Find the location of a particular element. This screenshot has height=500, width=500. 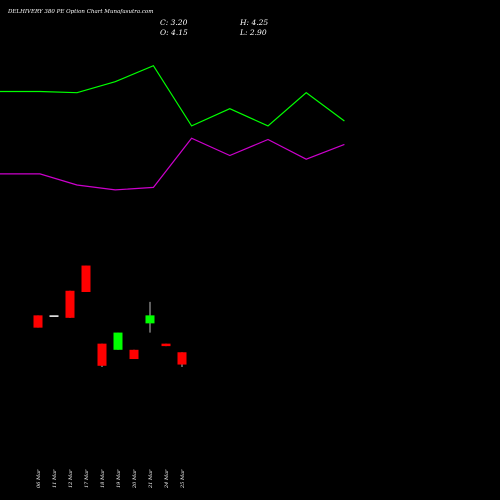

x-tick-label: 12 Mar is located at coordinates (71, 478).